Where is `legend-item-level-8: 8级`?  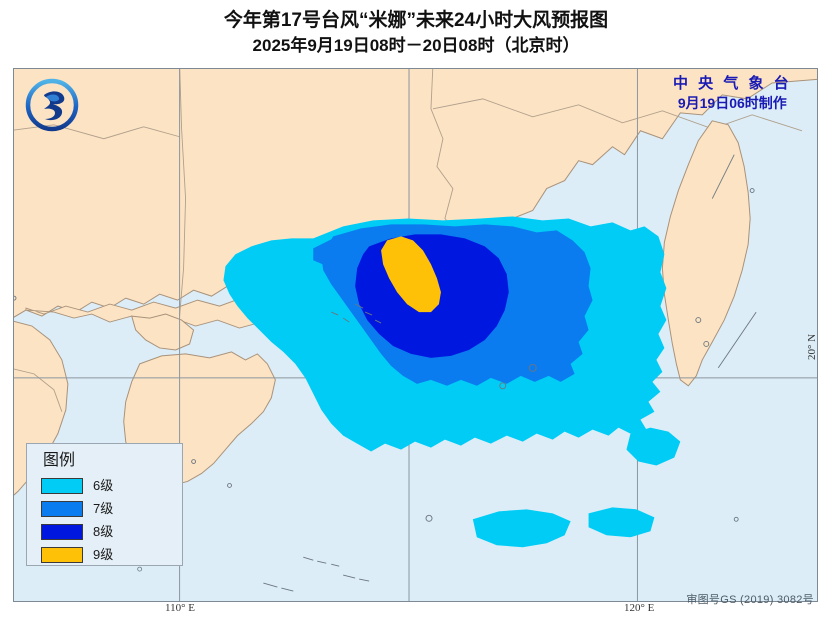
legend-item-level-8: 8级 is located at coordinates (111, 532).